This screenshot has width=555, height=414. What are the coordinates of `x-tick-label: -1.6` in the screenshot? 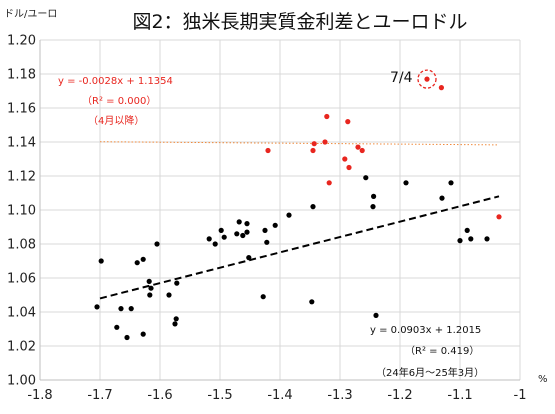 It's located at (159, 395).